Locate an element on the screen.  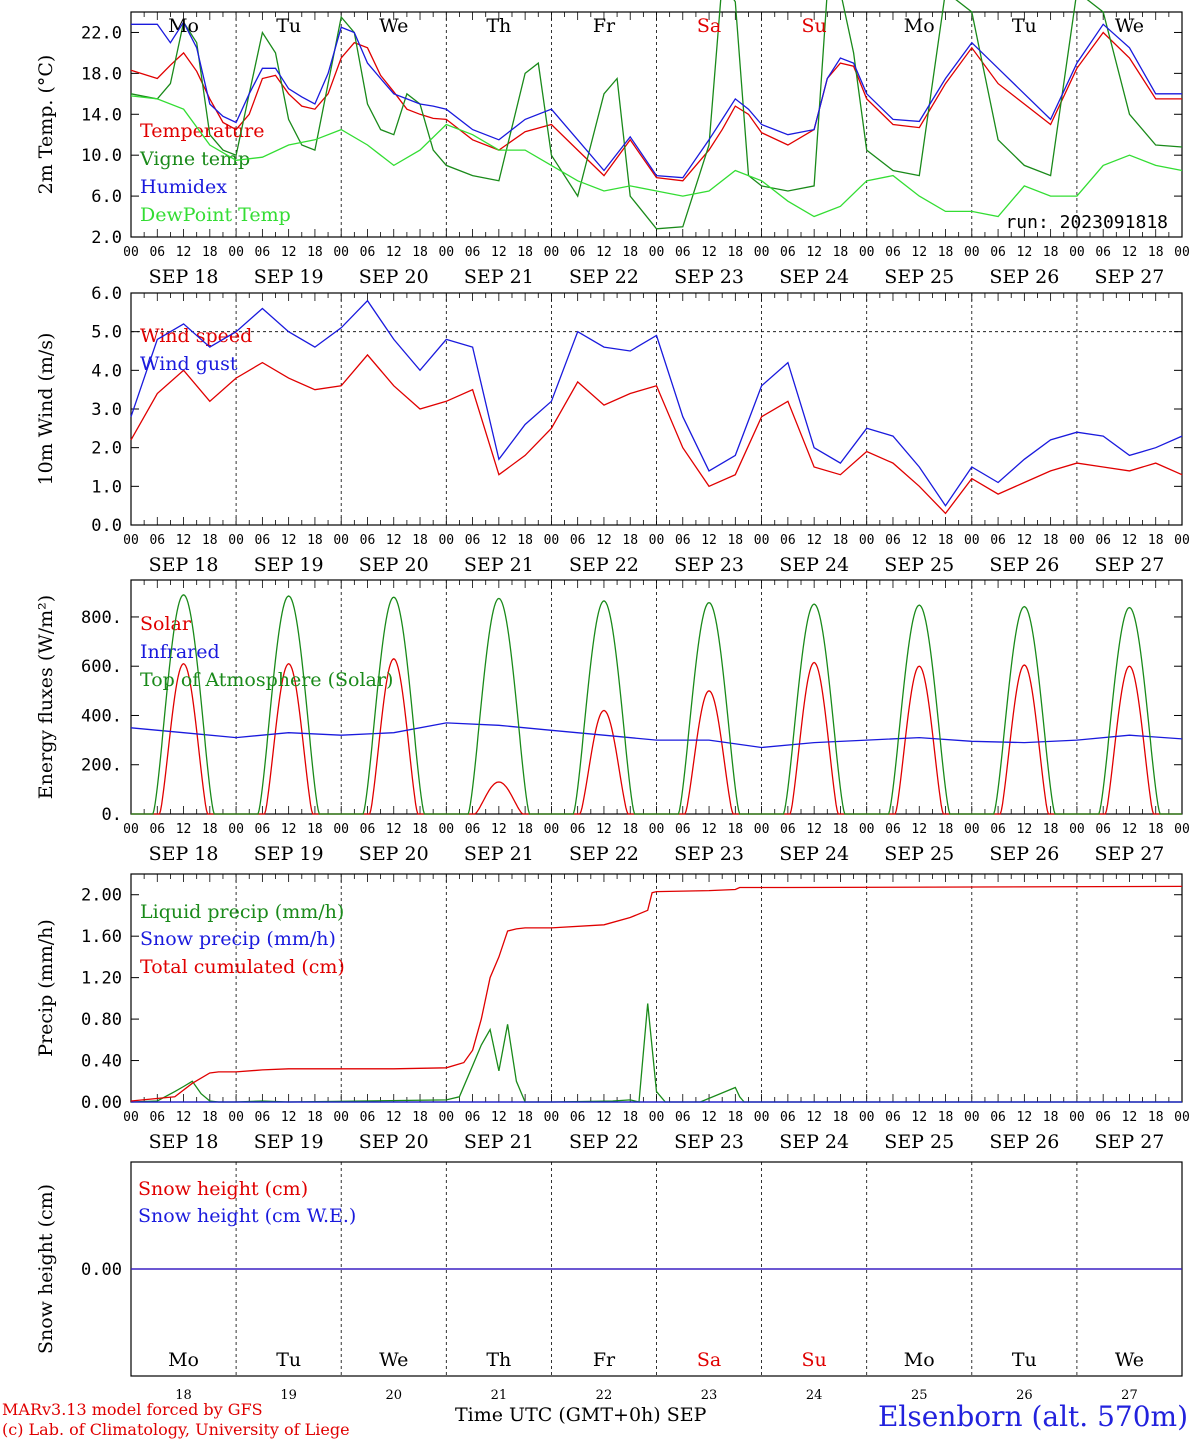
legend-entry: Snow height (cm) is located at coordinates (223, 1189).